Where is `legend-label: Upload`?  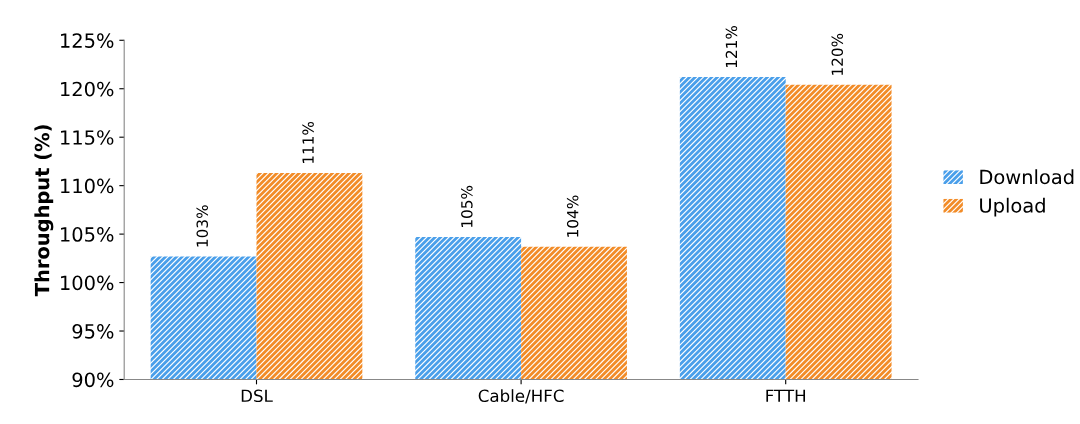
legend-label: Upload is located at coordinates (1012, 207).